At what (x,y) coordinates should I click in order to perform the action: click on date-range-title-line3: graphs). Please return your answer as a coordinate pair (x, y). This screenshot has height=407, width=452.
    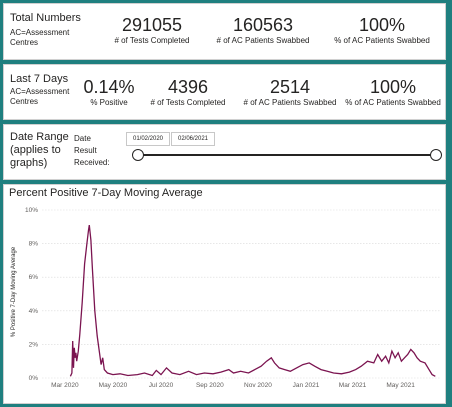
    Looking at the image, I should click on (29, 163).